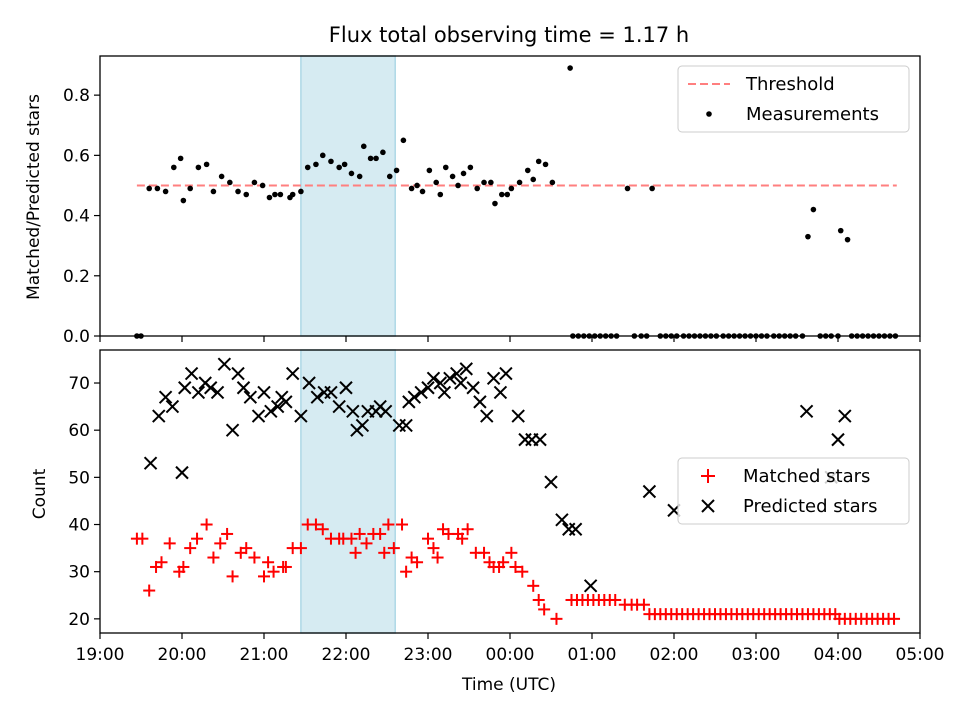  I want to click on top-highlight-span, so click(348, 196).